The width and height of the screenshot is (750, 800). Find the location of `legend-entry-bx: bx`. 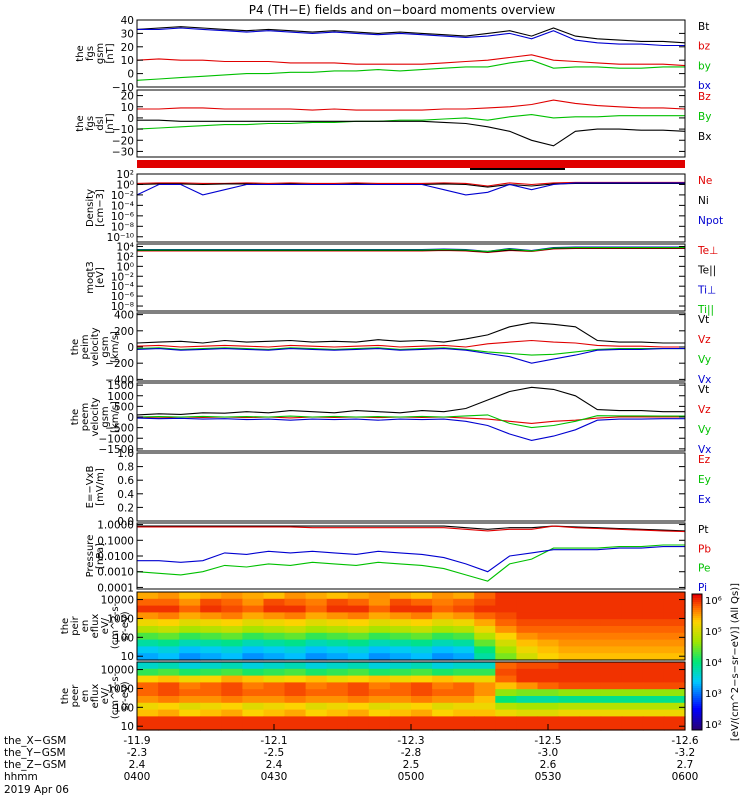

legend-entry-bx: bx is located at coordinates (704, 86).